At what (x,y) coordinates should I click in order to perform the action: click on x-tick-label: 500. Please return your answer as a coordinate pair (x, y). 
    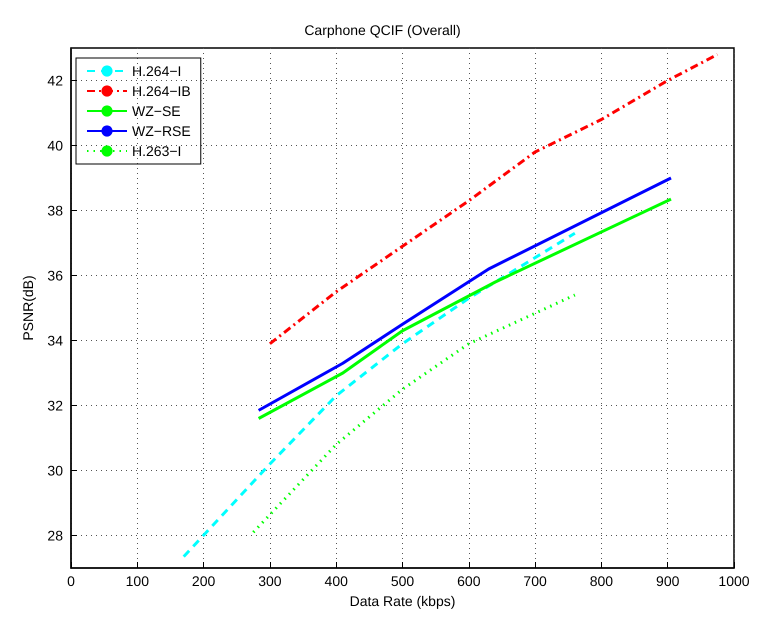
    Looking at the image, I should click on (402, 581).